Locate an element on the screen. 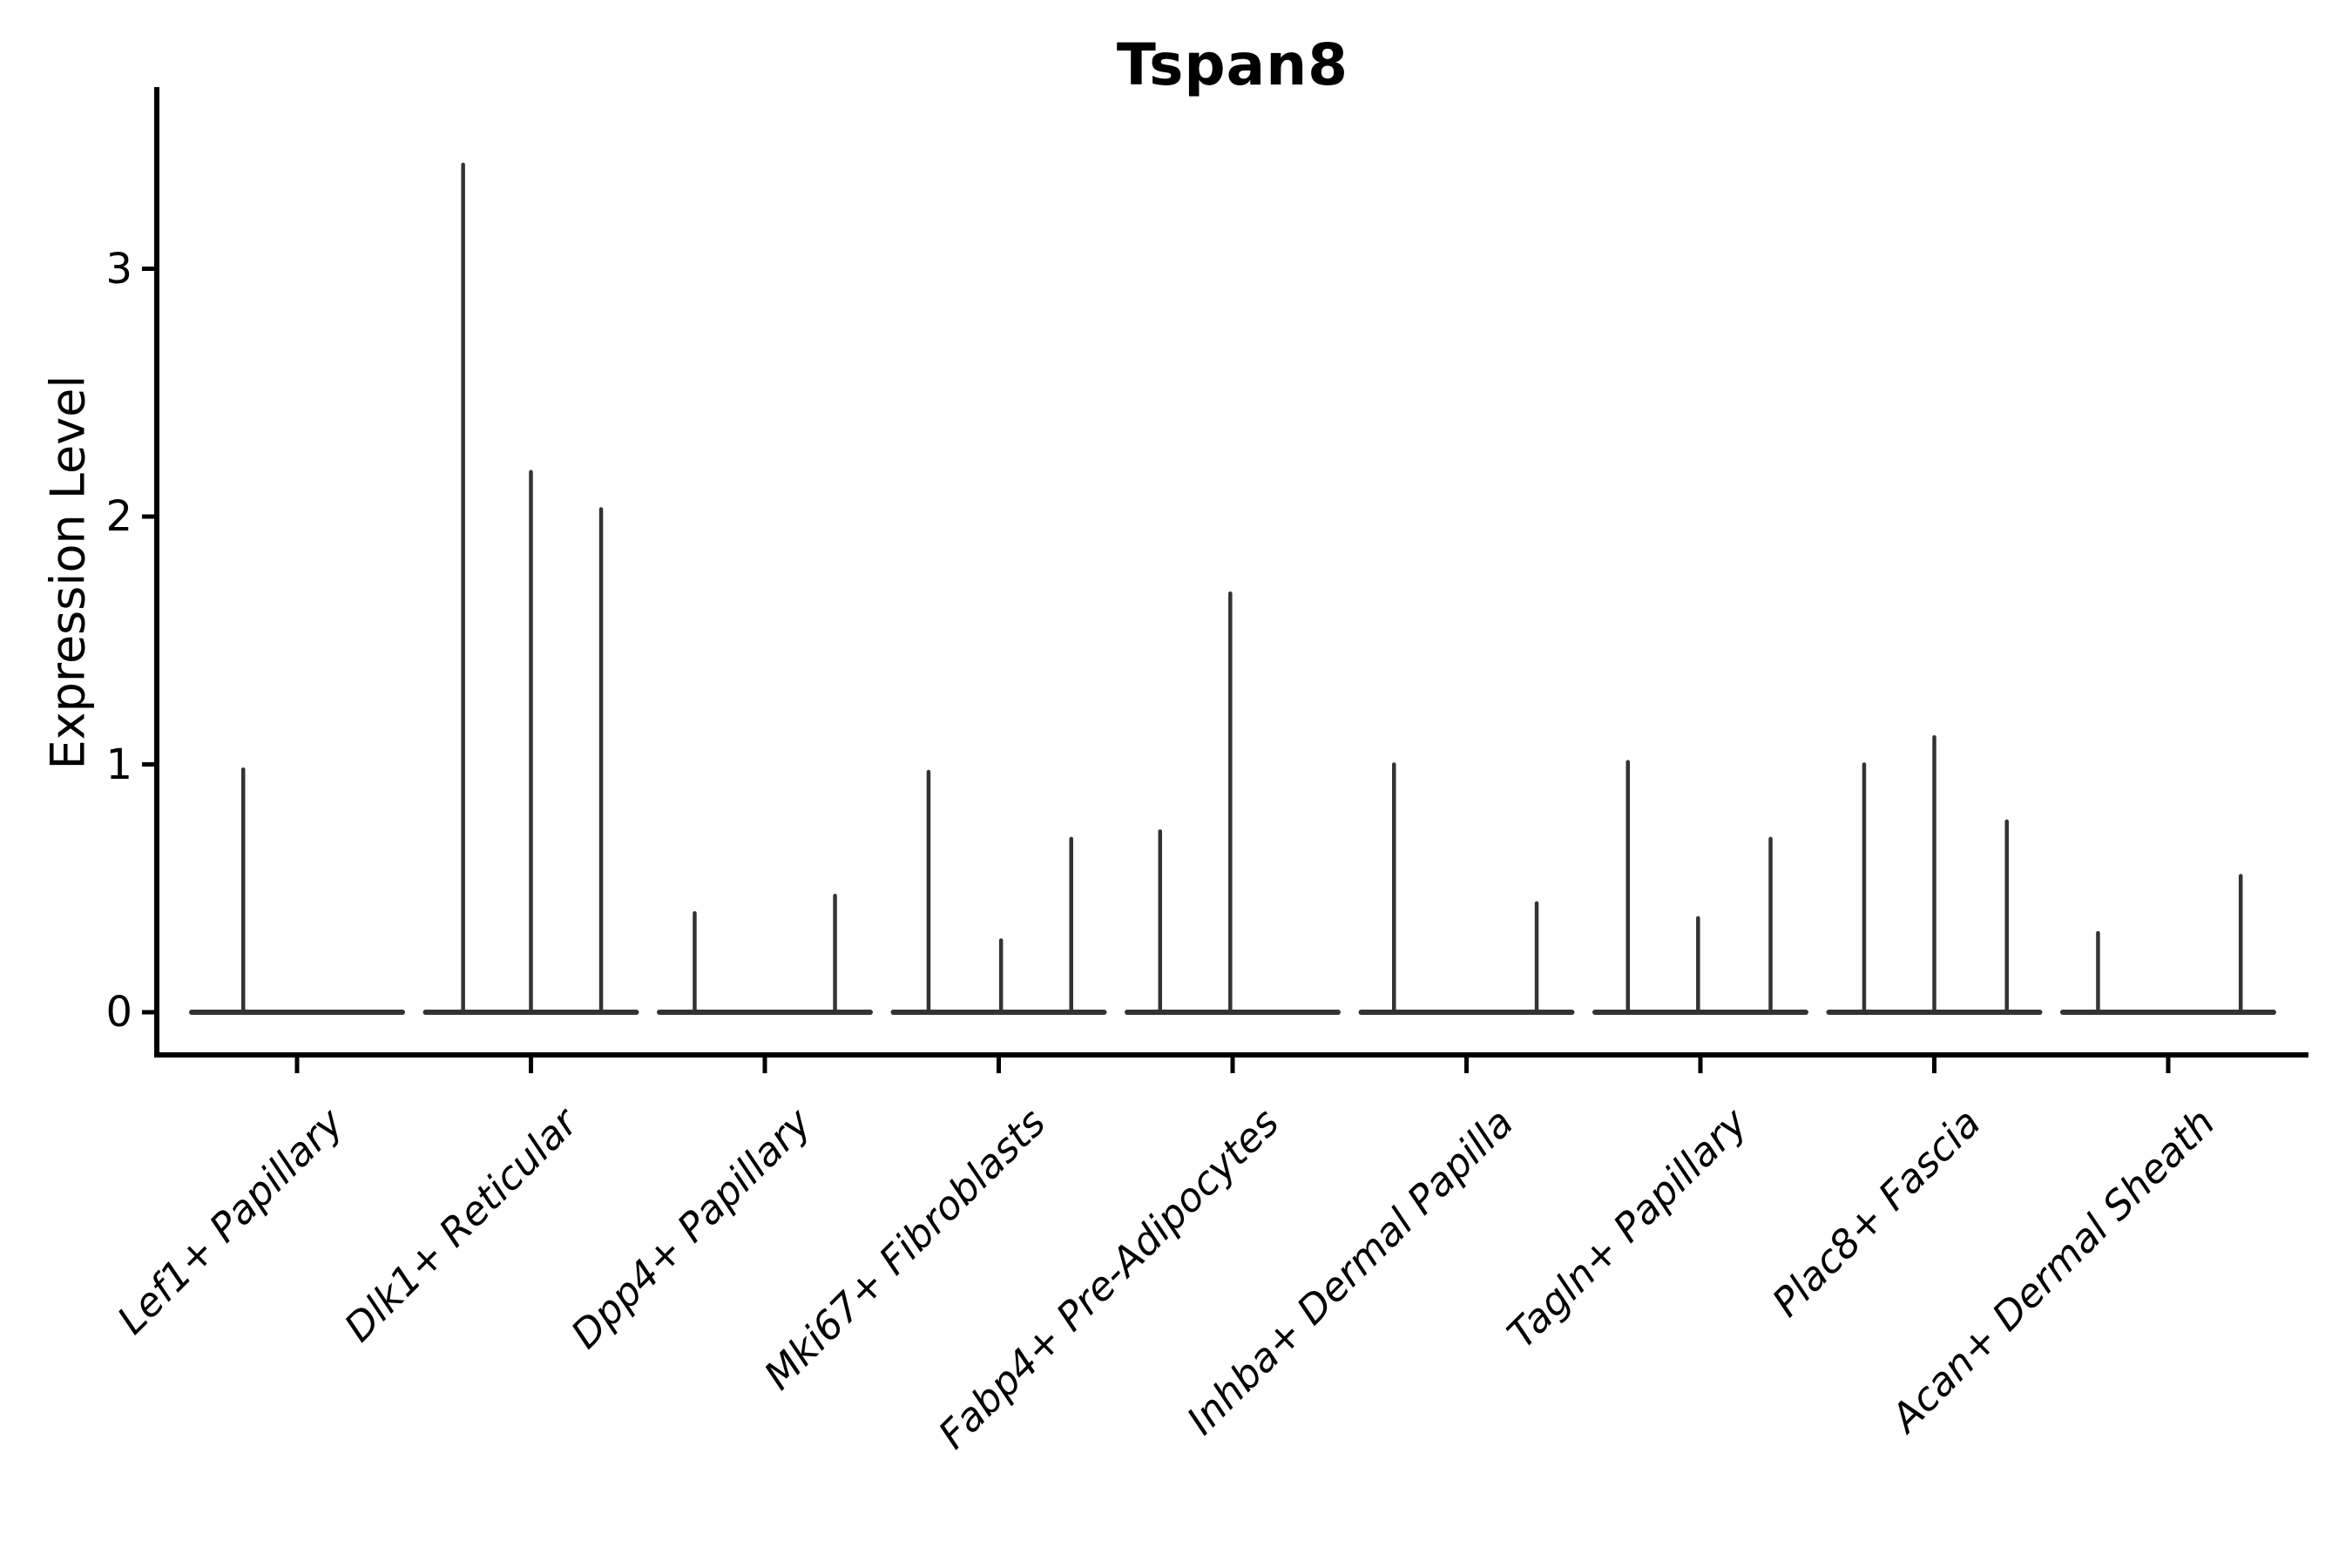 Image resolution: width=2352 pixels, height=1568 pixels. y-tick-label: 2 is located at coordinates (119, 516).